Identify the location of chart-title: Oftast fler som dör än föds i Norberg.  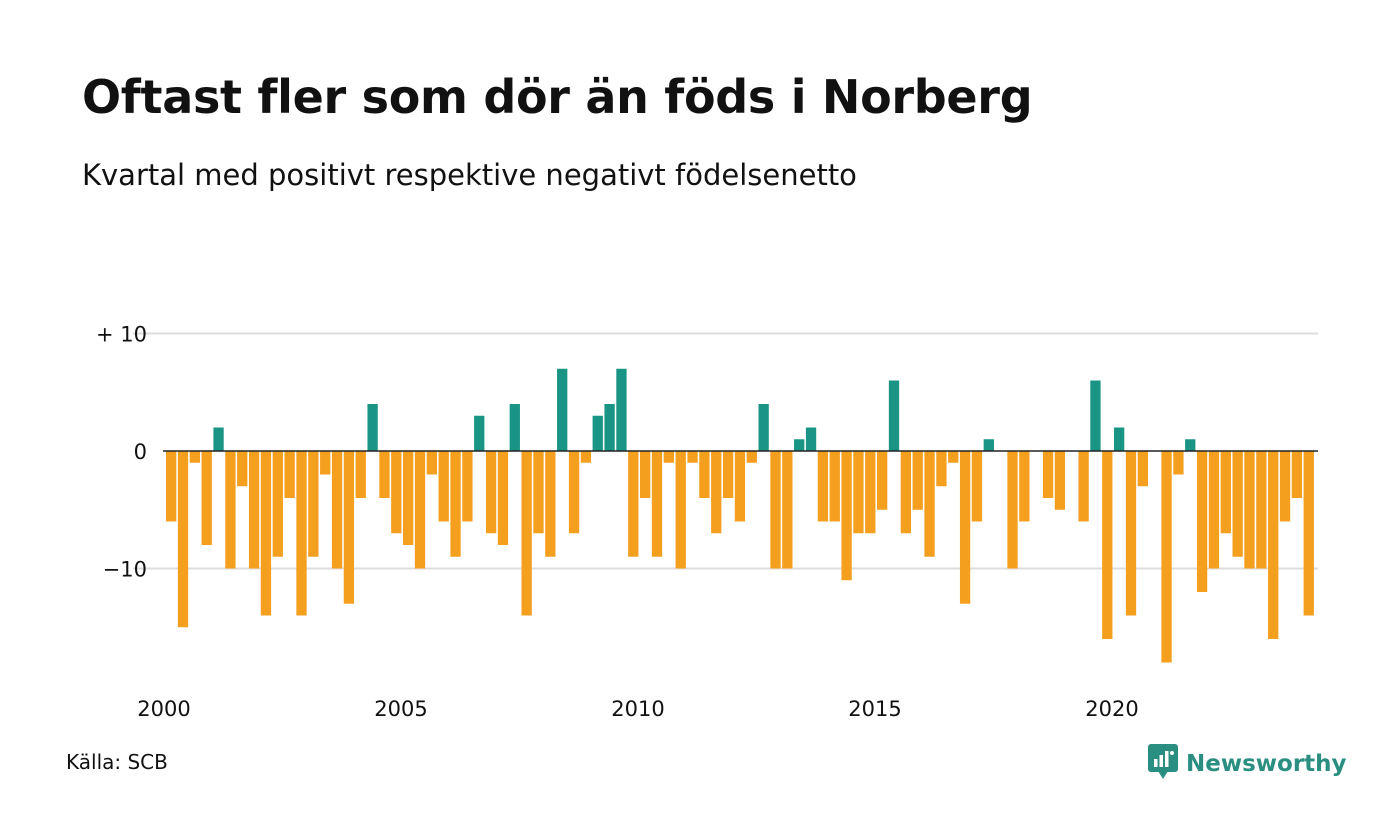
(557, 97).